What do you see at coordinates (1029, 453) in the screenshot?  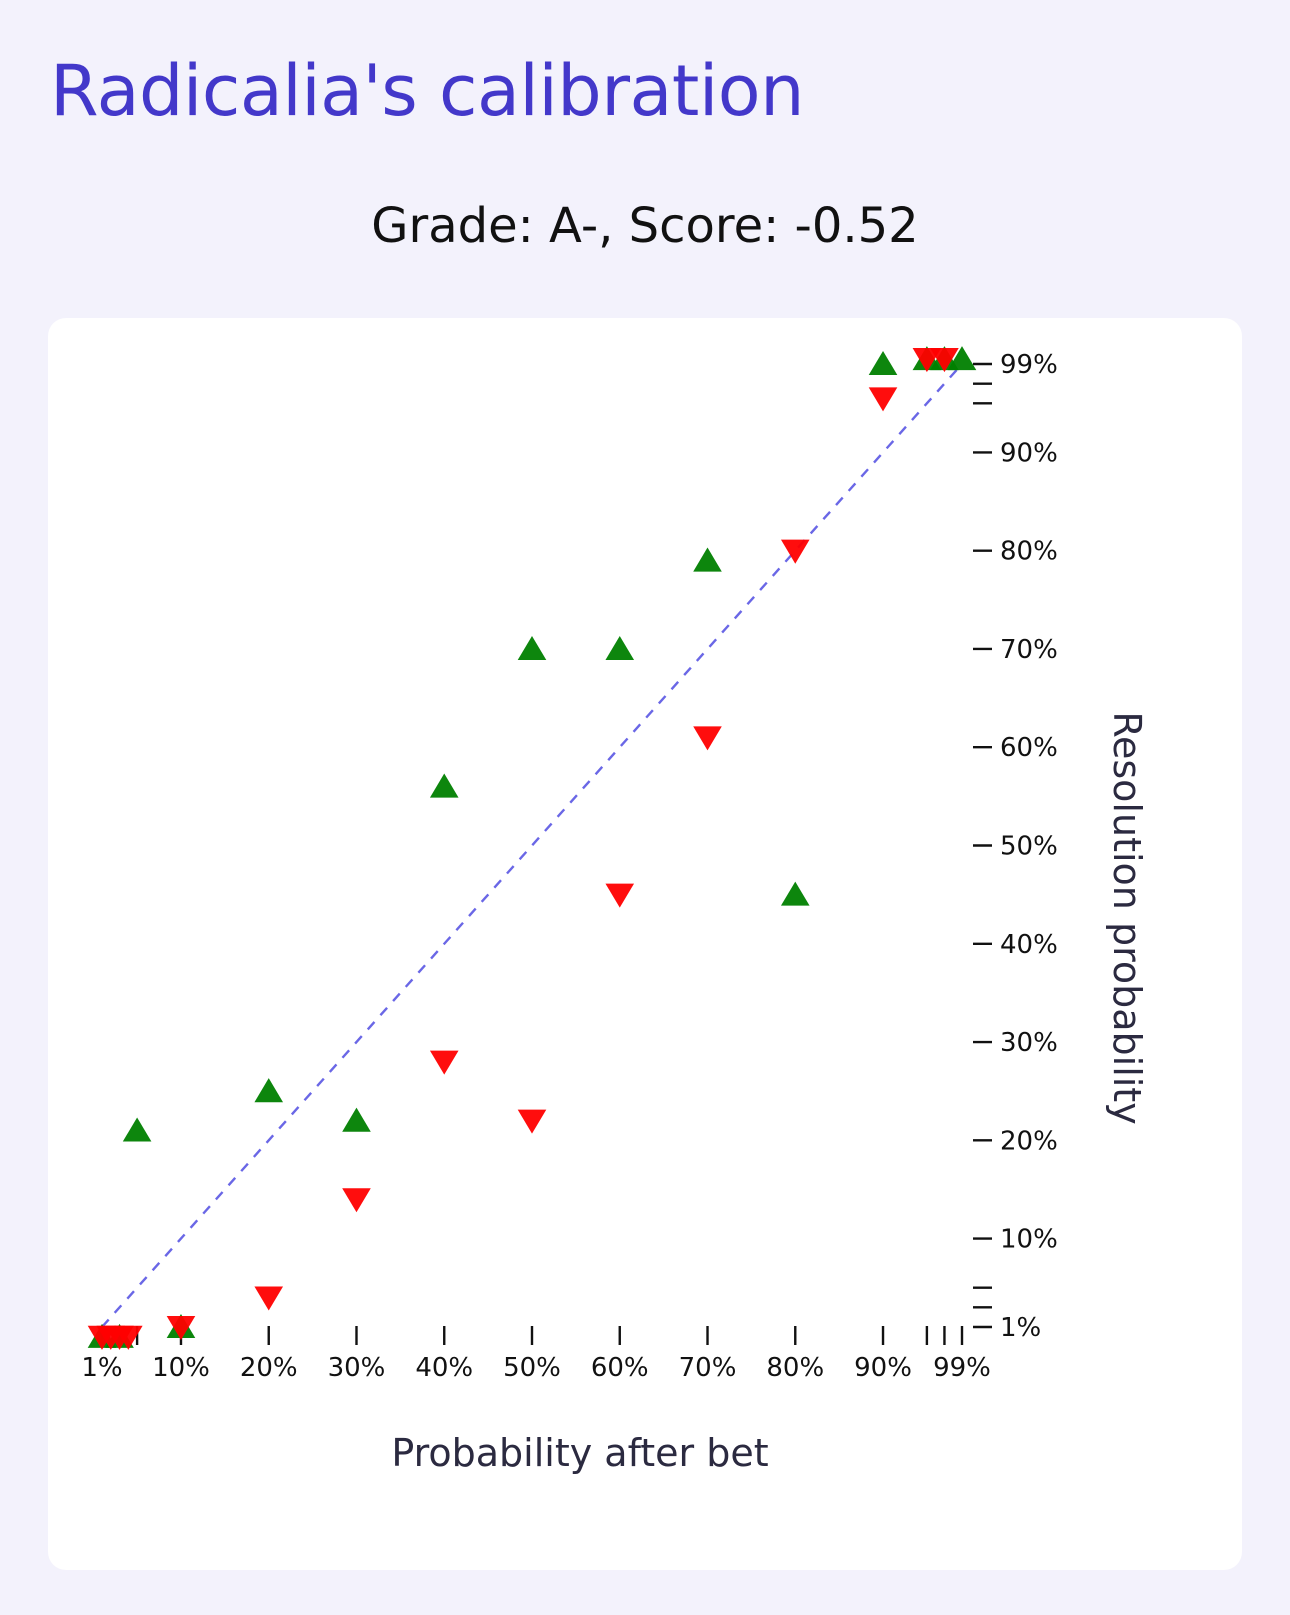 I see `y-tick-label: 90%` at bounding box center [1029, 453].